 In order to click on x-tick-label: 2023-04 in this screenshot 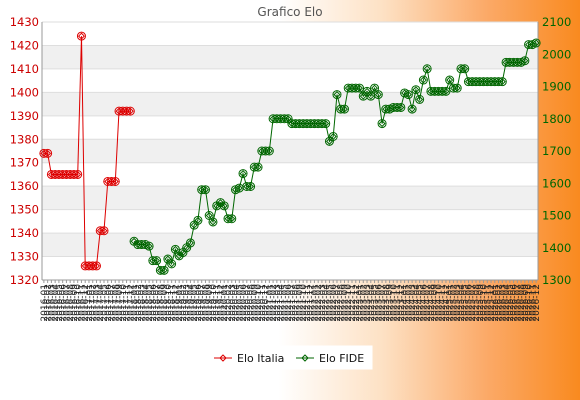, I will do `click(372, 303)`.